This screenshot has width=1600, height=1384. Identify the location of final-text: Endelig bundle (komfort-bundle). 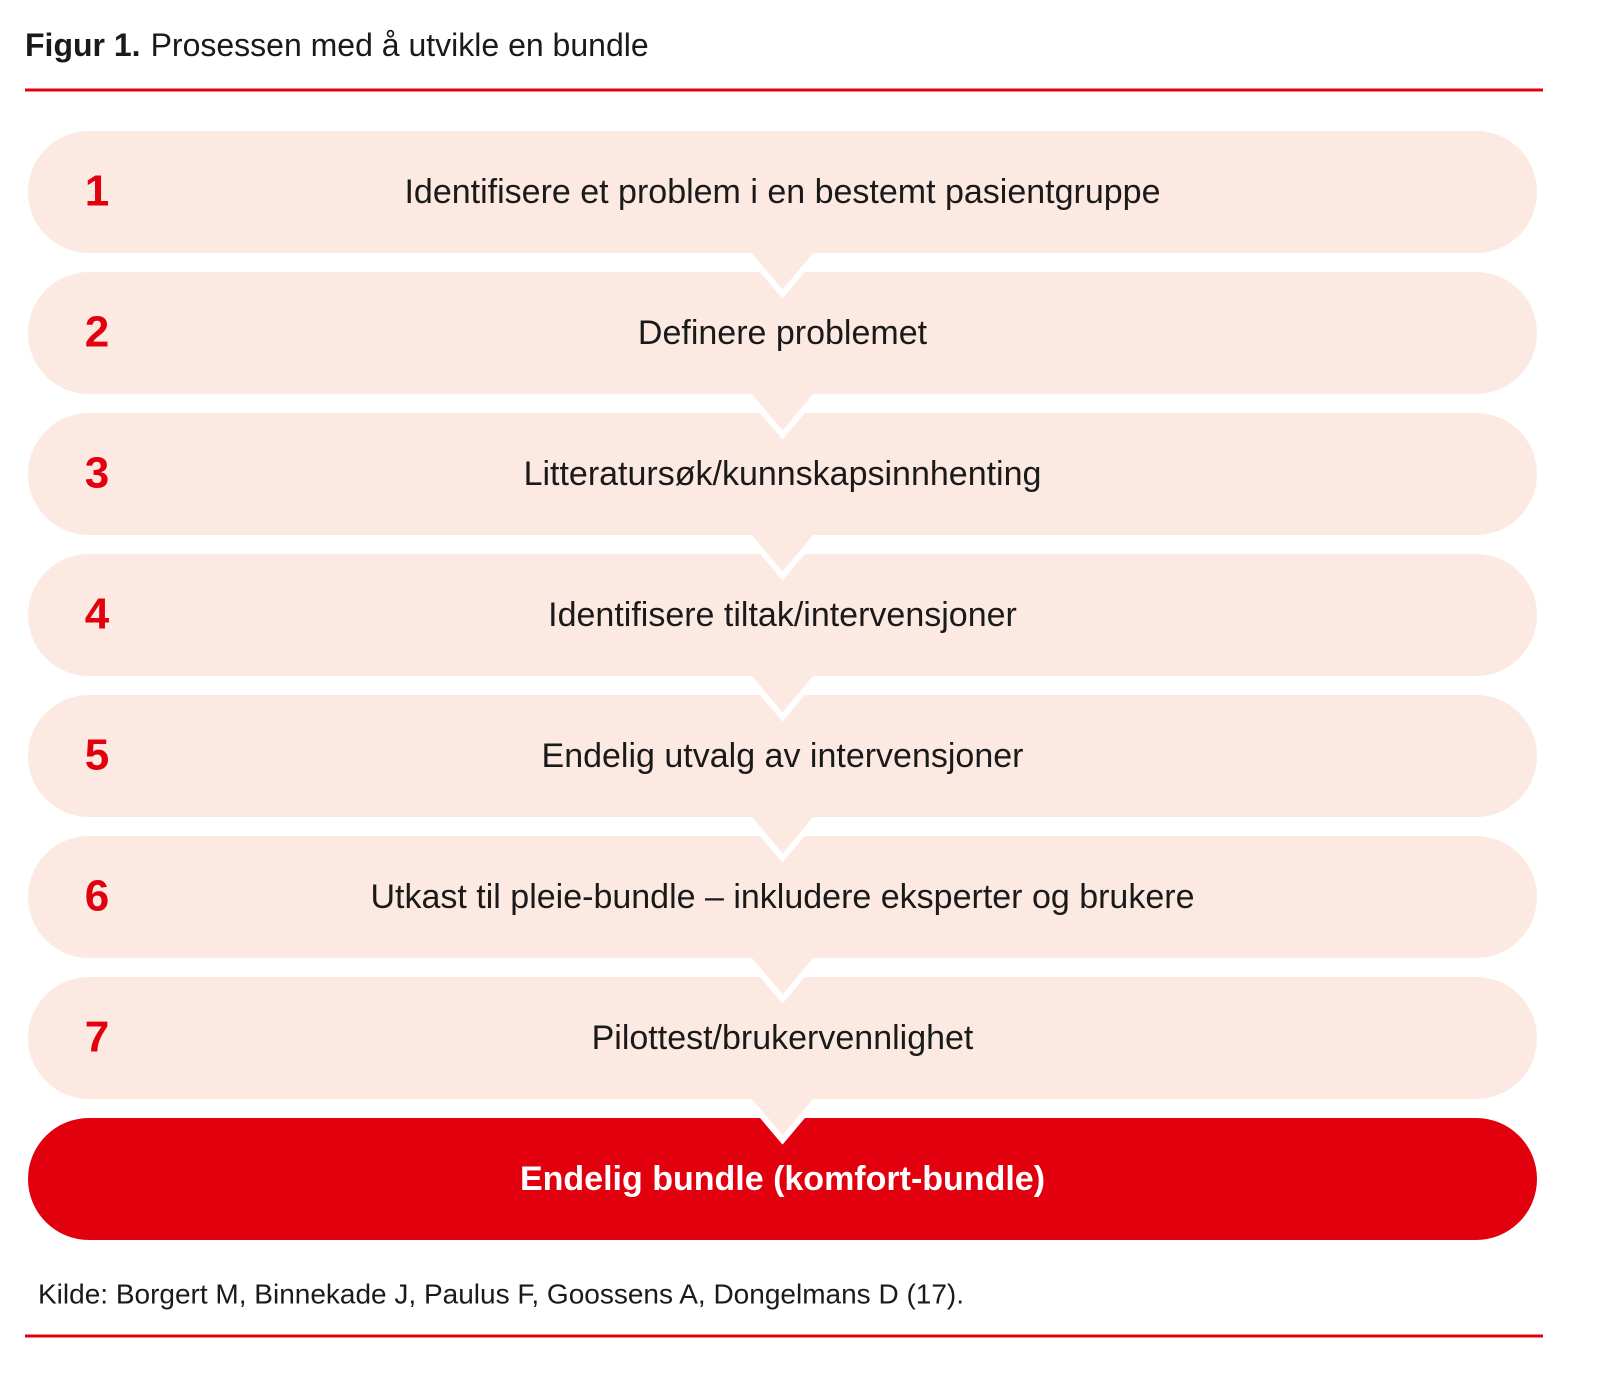
(782, 1179).